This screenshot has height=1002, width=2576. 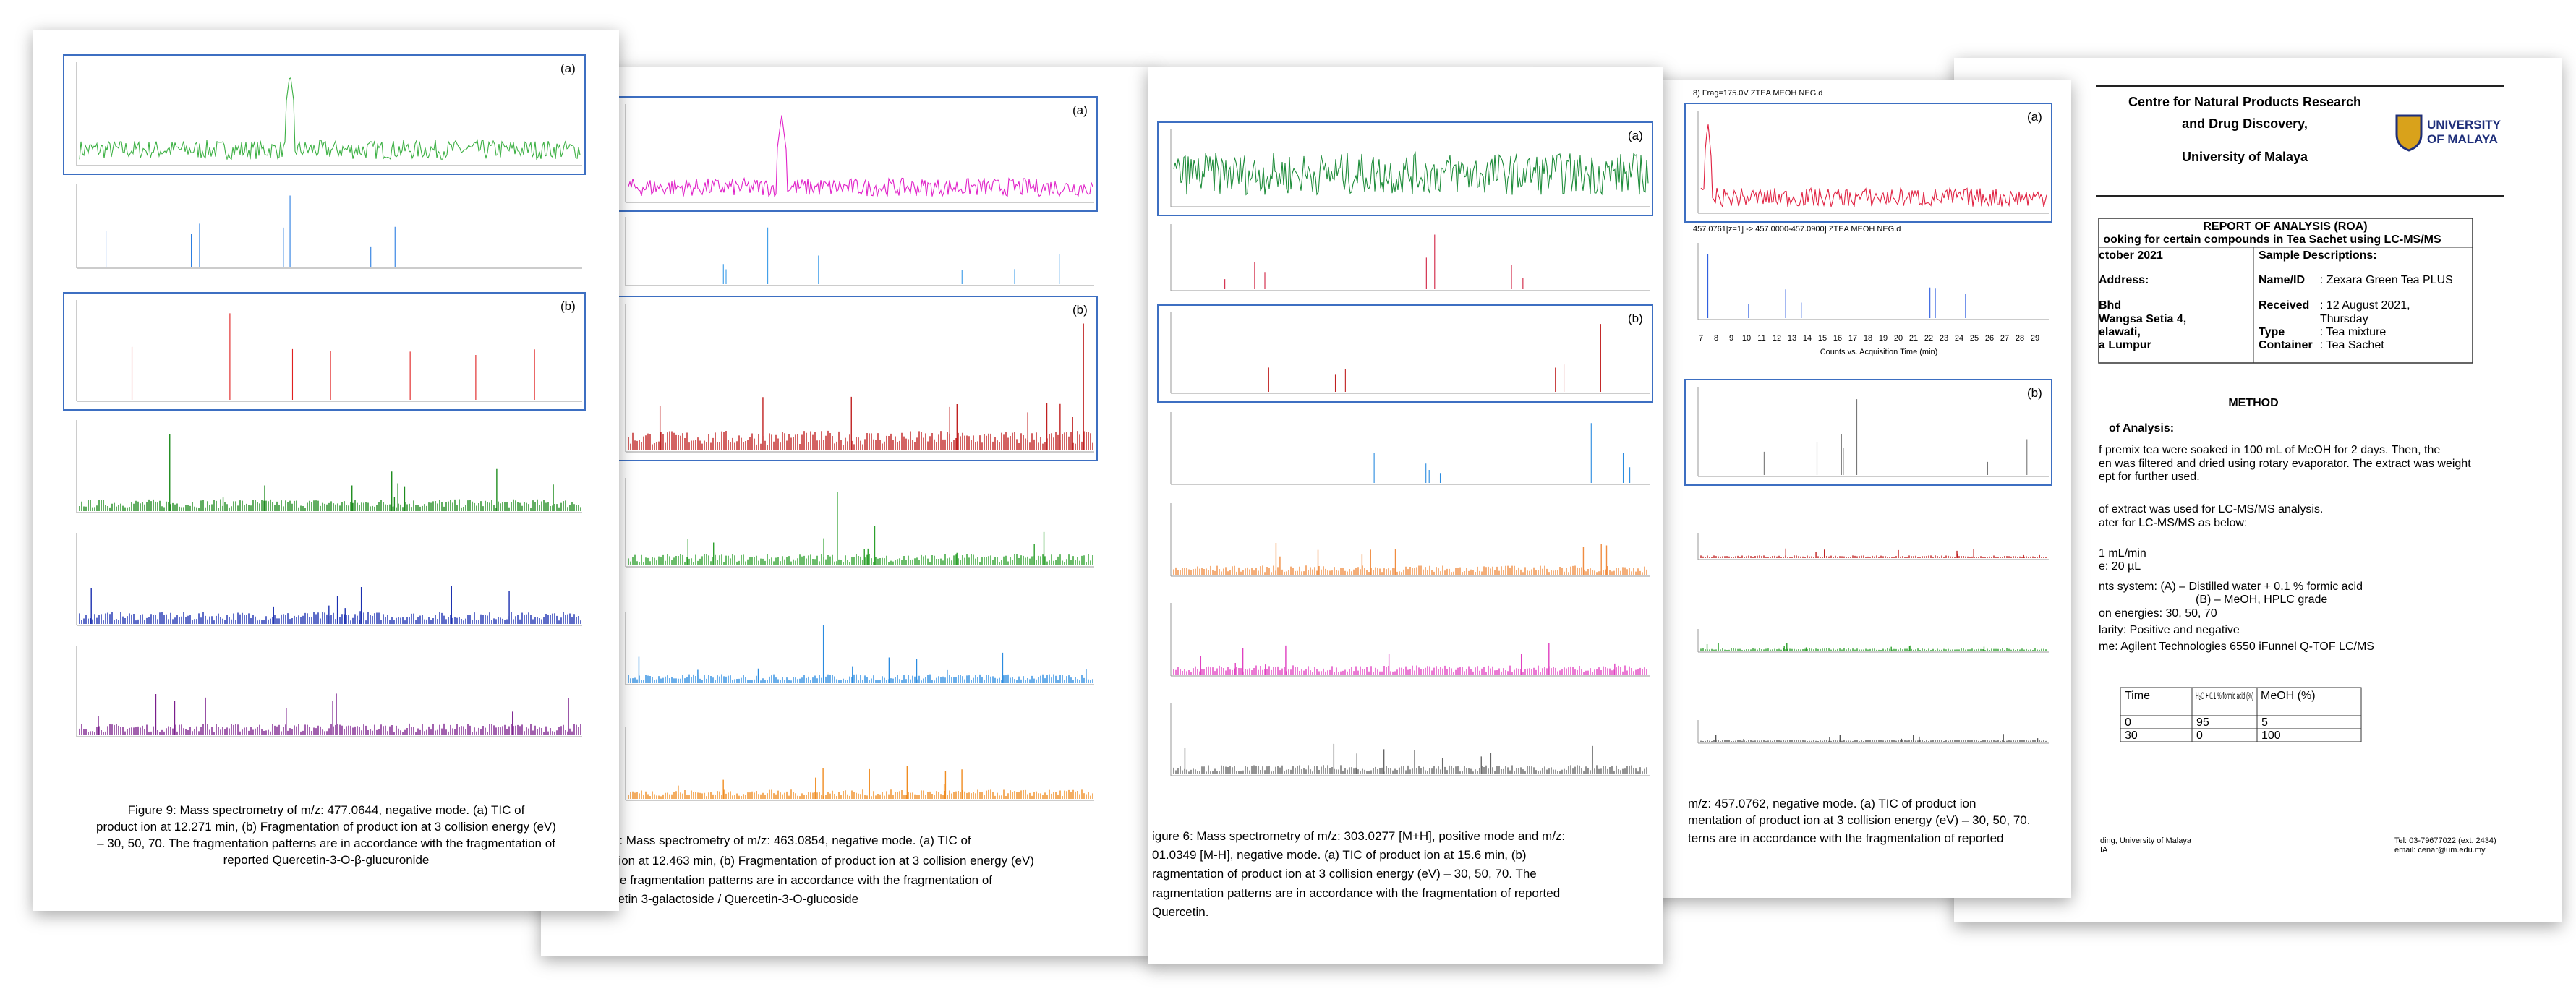 I want to click on method-line: larity: Positive and negative, so click(x=2170, y=630).